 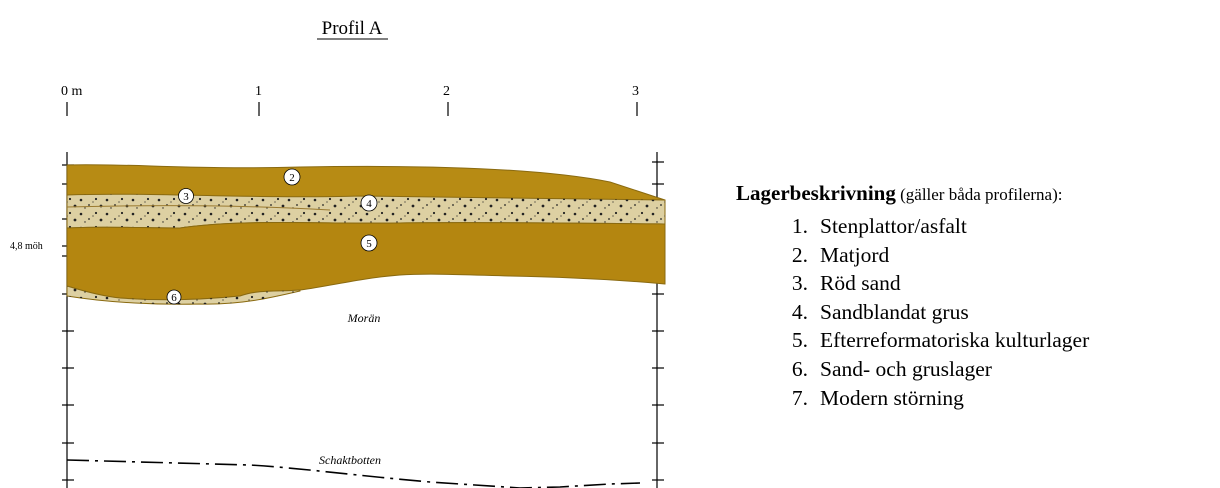 What do you see at coordinates (799, 397) in the screenshot?
I see `legend-item-number: 7.` at bounding box center [799, 397].